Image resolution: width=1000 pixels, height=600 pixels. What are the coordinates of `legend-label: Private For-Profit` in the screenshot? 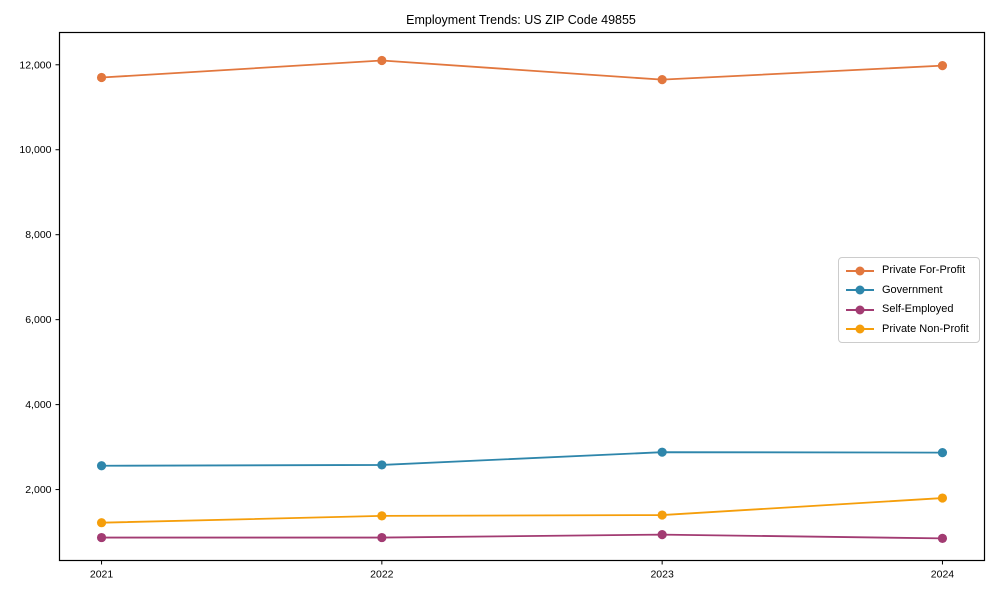 It's located at (924, 270).